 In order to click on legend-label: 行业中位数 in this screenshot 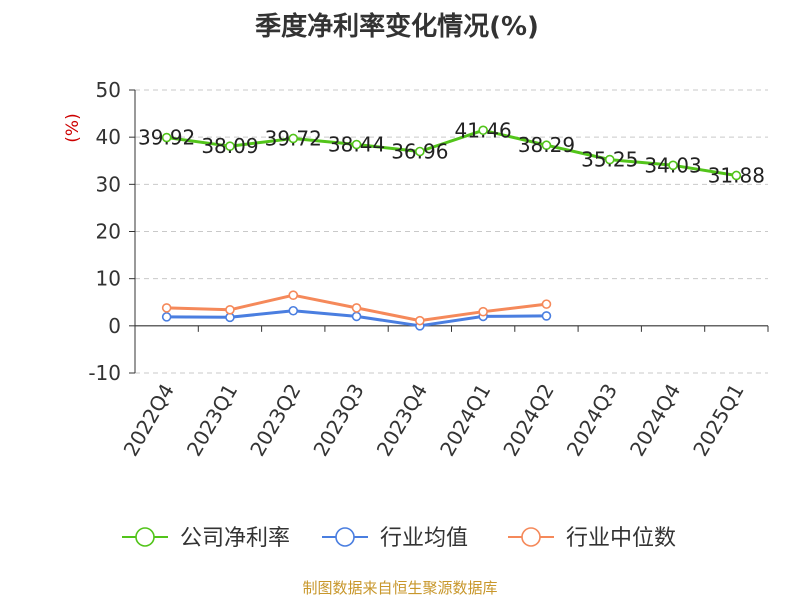, I will do `click(621, 538)`.